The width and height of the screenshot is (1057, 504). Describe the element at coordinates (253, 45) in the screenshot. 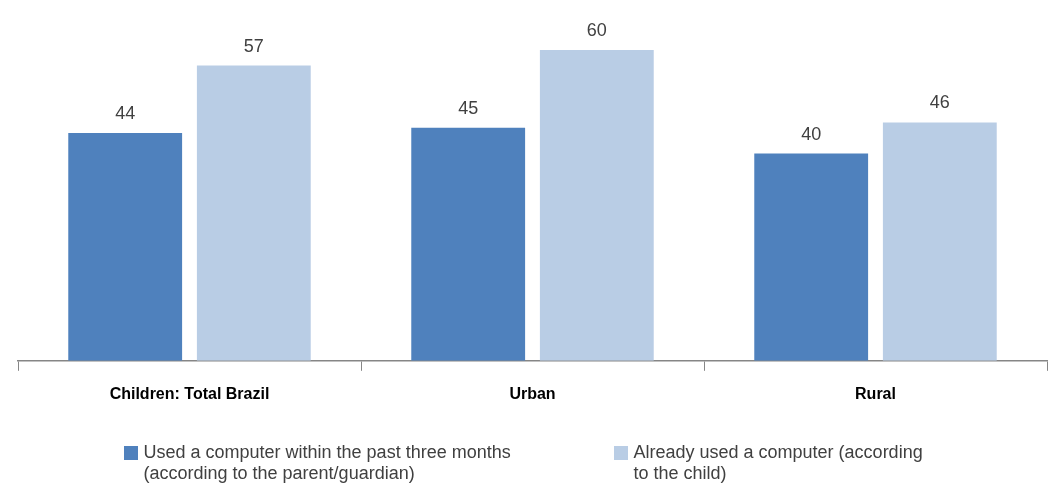

I see `data-label: 57` at that location.